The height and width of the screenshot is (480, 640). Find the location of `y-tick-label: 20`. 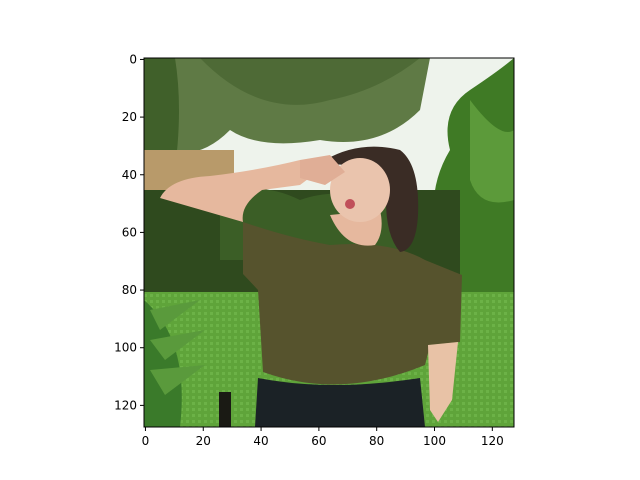

y-tick-label: 20 is located at coordinates (129, 117).